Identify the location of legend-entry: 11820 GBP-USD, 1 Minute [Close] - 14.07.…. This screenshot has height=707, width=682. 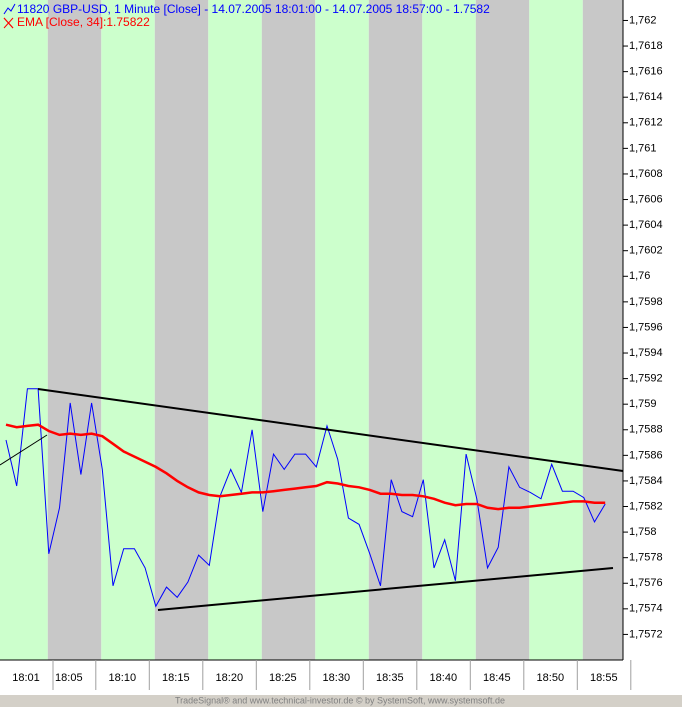
(253, 9).